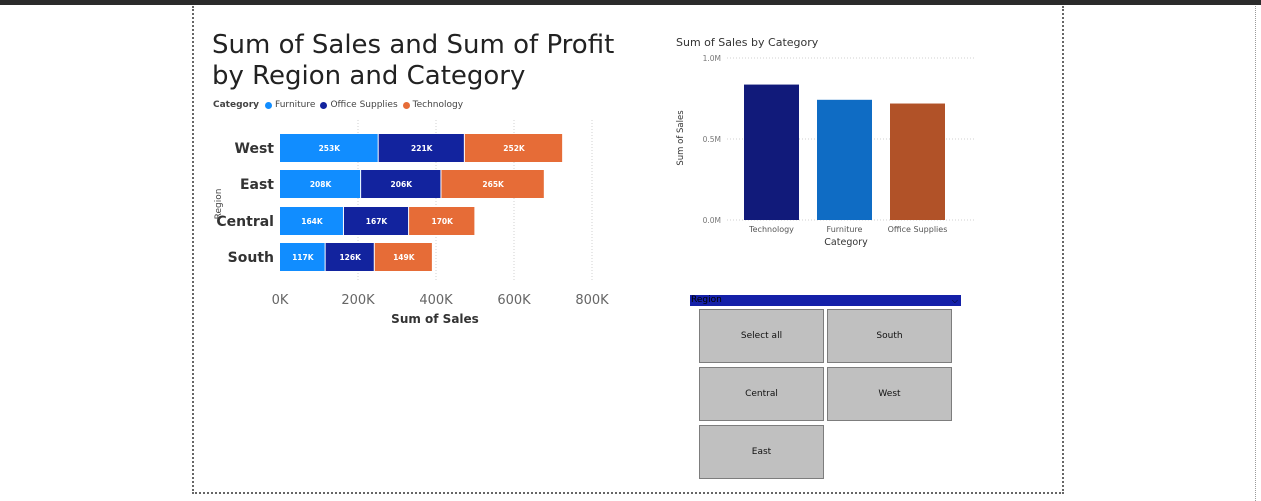  I want to click on bar-segment-east-technology, so click(492, 184).